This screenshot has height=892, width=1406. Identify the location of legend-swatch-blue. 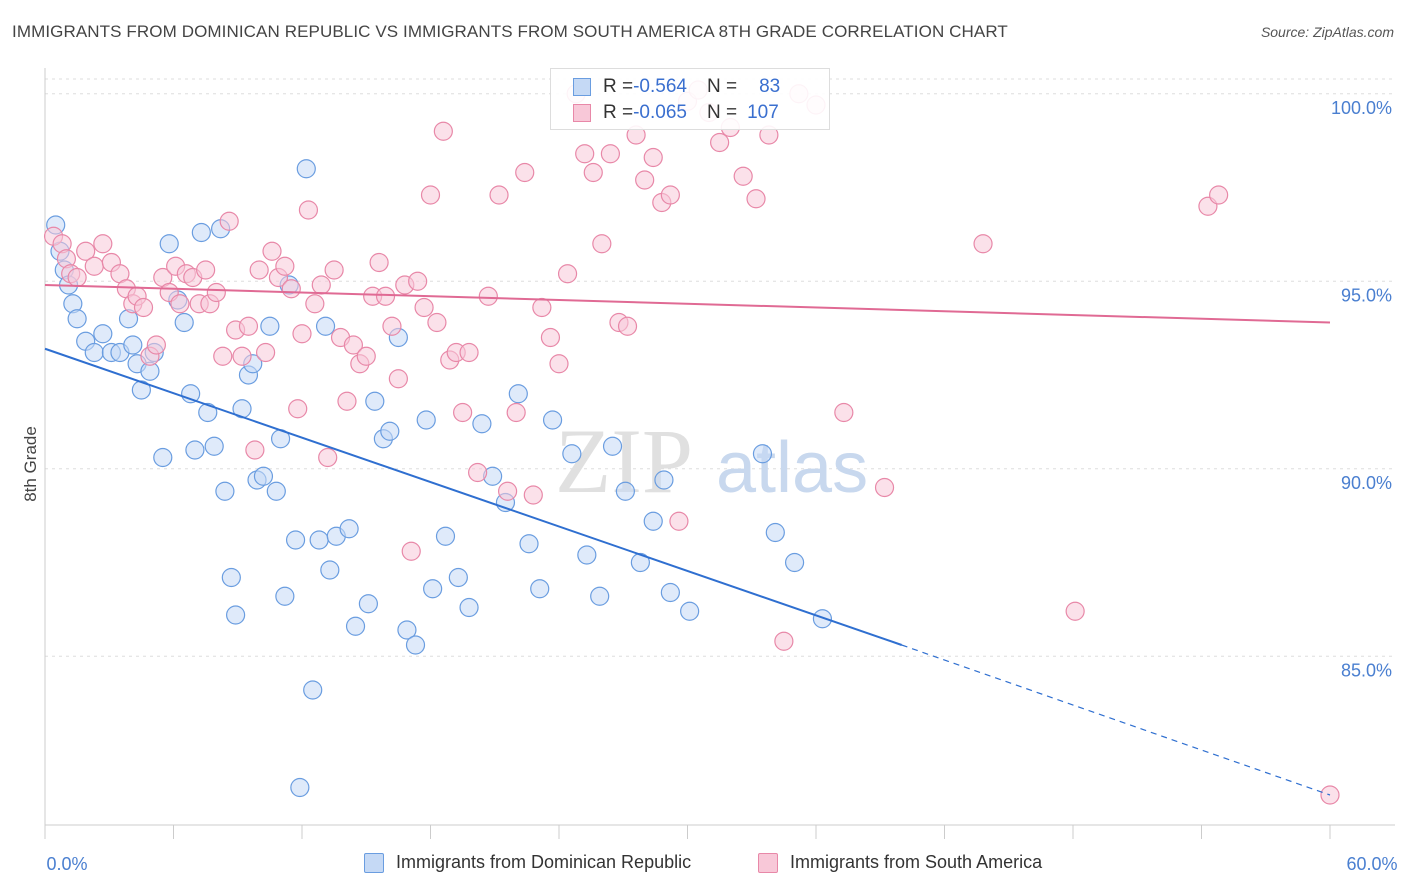
(582, 87).